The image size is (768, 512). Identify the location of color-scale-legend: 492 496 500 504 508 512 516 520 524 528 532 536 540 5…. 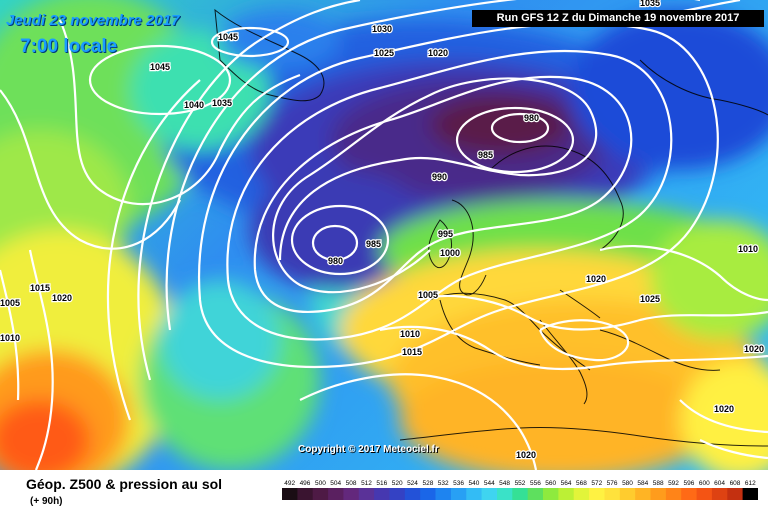
(520, 490).